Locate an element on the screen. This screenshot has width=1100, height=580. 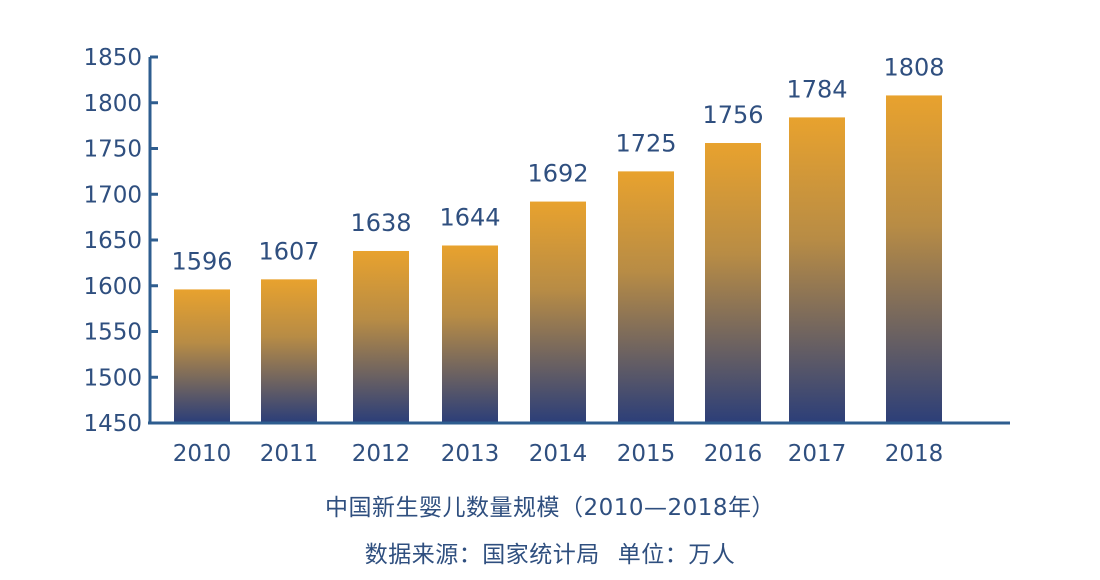
y-tick-label: 1700 is located at coordinates (112, 195).